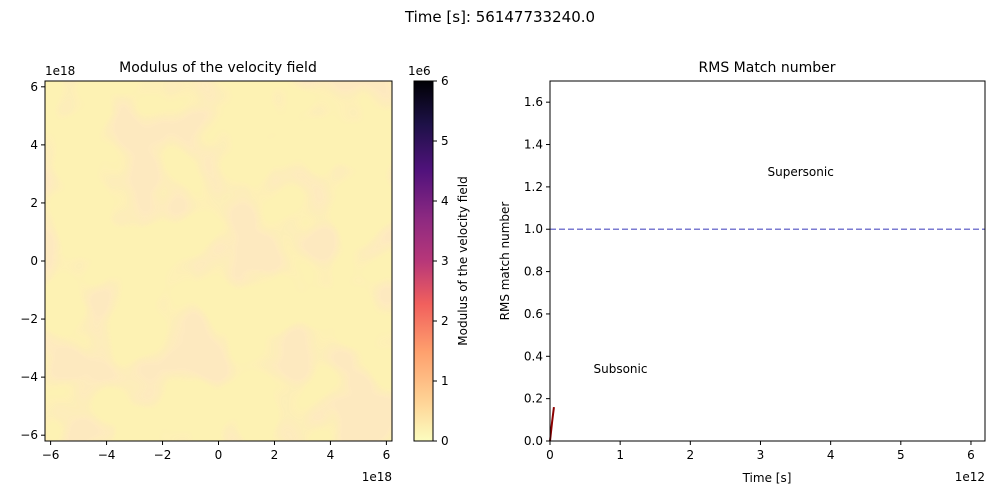 This screenshot has width=1000, height=500. Describe the element at coordinates (505, 261) in the screenshot. I see `line-y-label: RMS match number` at that location.